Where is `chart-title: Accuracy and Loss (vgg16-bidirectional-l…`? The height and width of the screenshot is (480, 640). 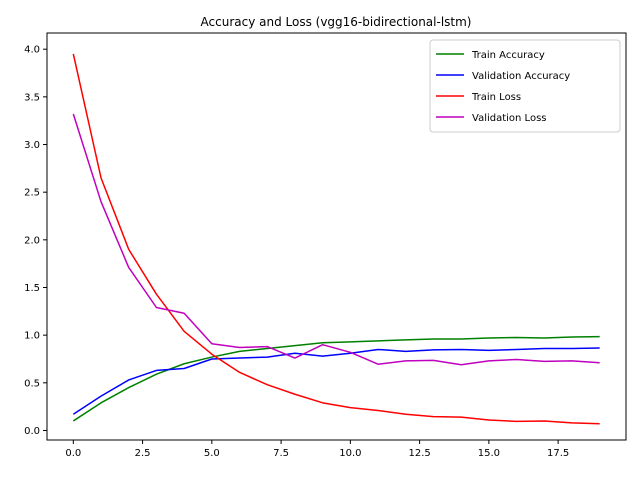 chart-title: Accuracy and Loss (vgg16-bidirectional-l… is located at coordinates (336, 22).